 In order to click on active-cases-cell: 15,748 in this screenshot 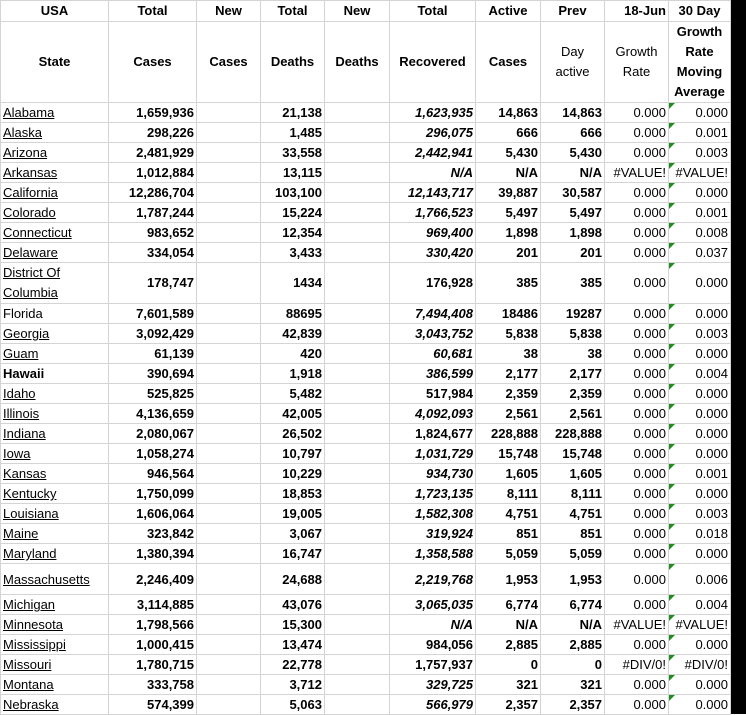, I will do `click(508, 453)`.